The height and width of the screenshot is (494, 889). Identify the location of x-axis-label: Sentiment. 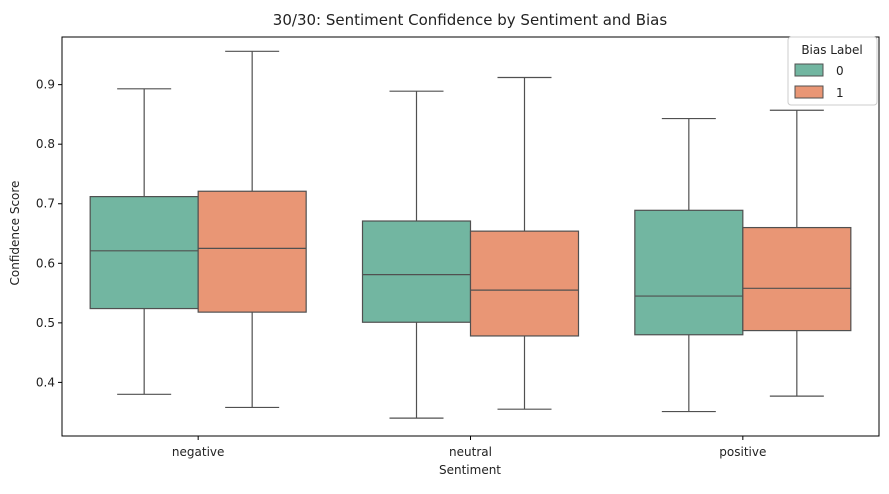
(470, 470).